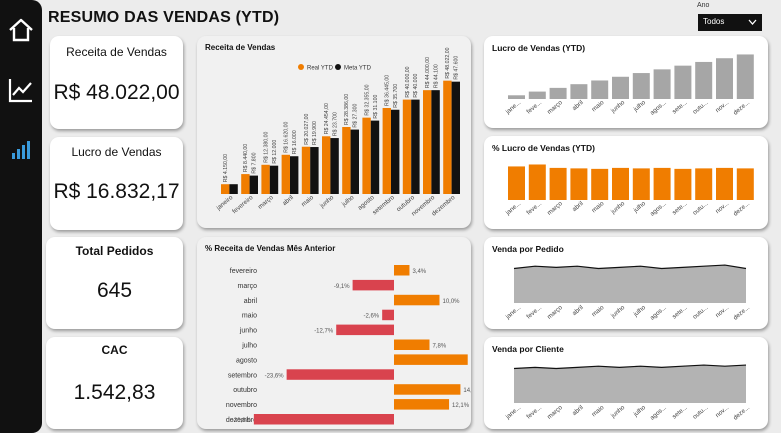  What do you see at coordinates (320, 69) in the screenshot?
I see `legend-label-real: Real YTD` at bounding box center [320, 69].